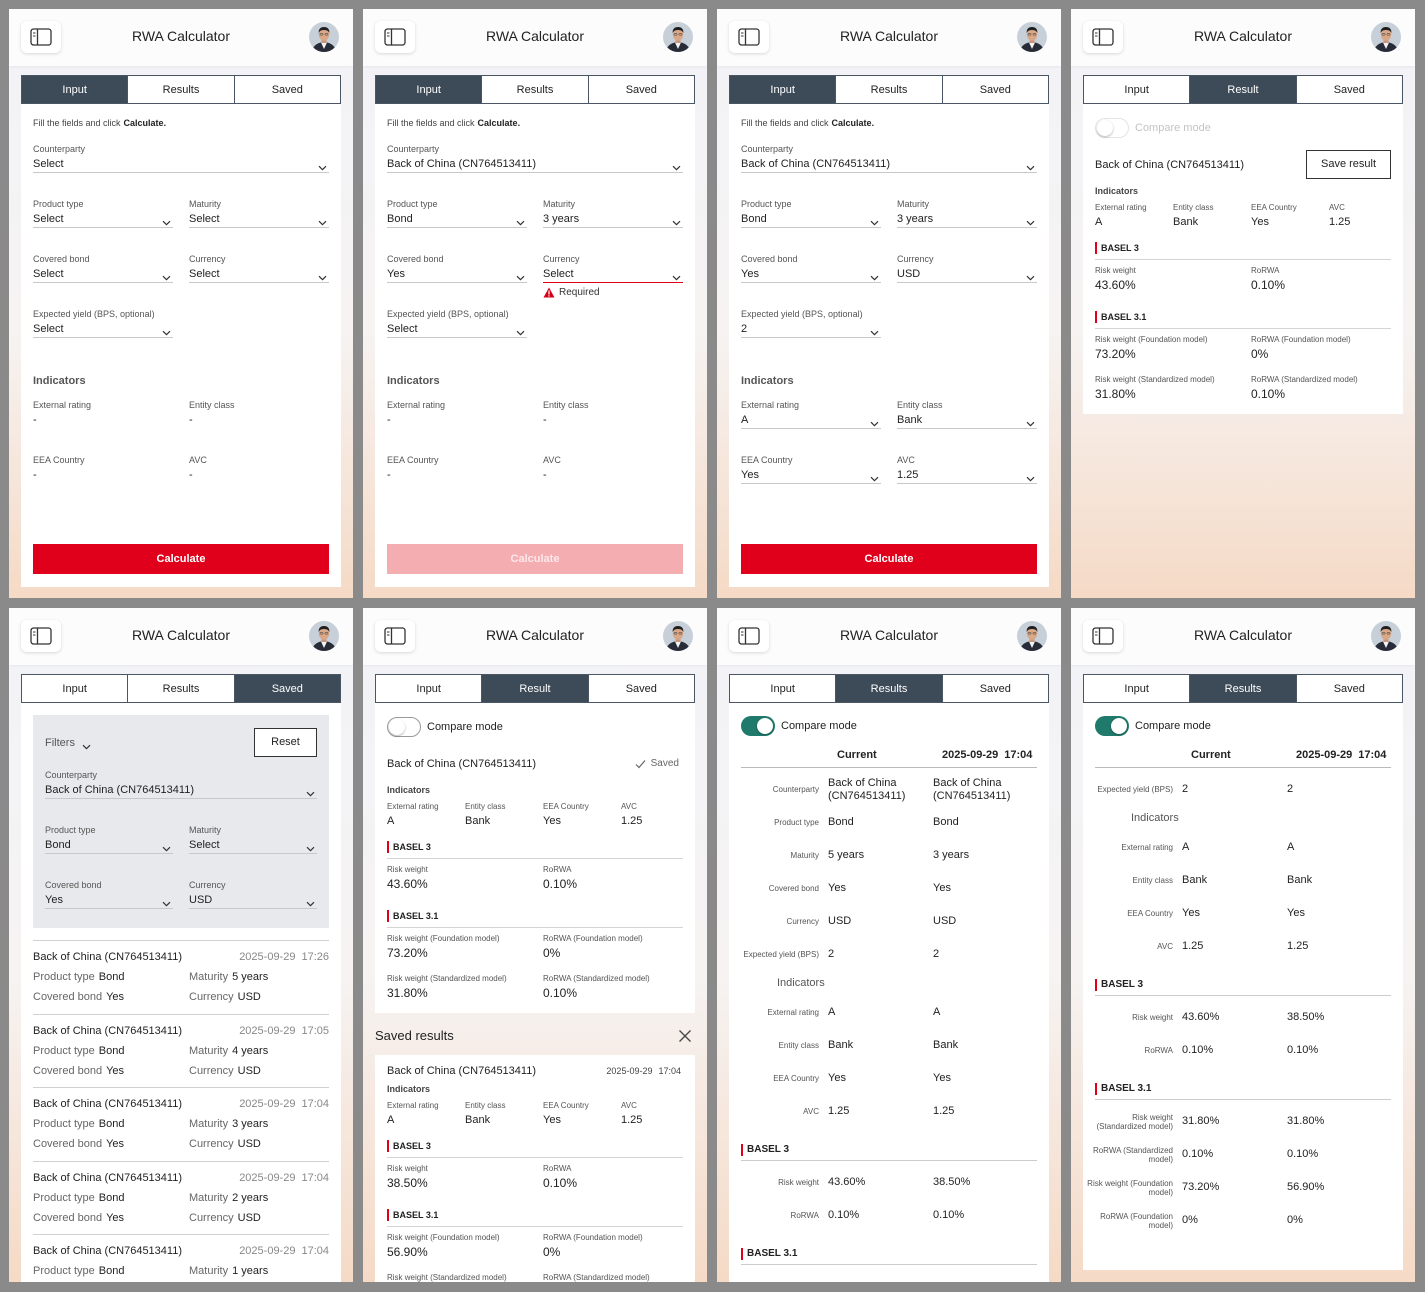 The image size is (1425, 1292). Describe the element at coordinates (1372, 755) in the screenshot. I see `time: 17:04` at that location.